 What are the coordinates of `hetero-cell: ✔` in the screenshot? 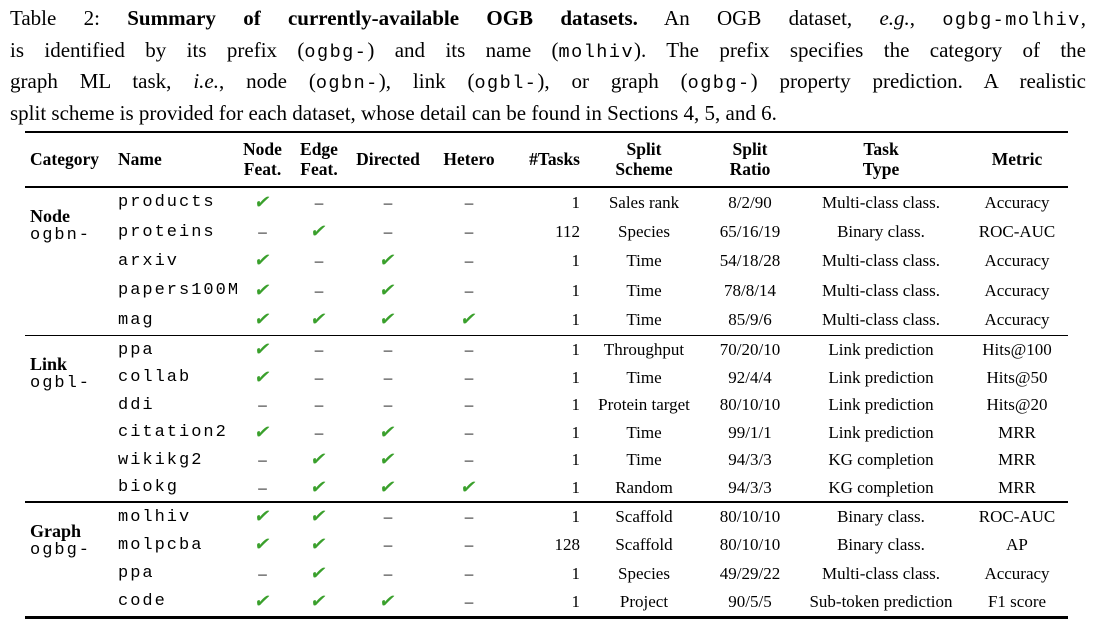 It's located at (469, 487).